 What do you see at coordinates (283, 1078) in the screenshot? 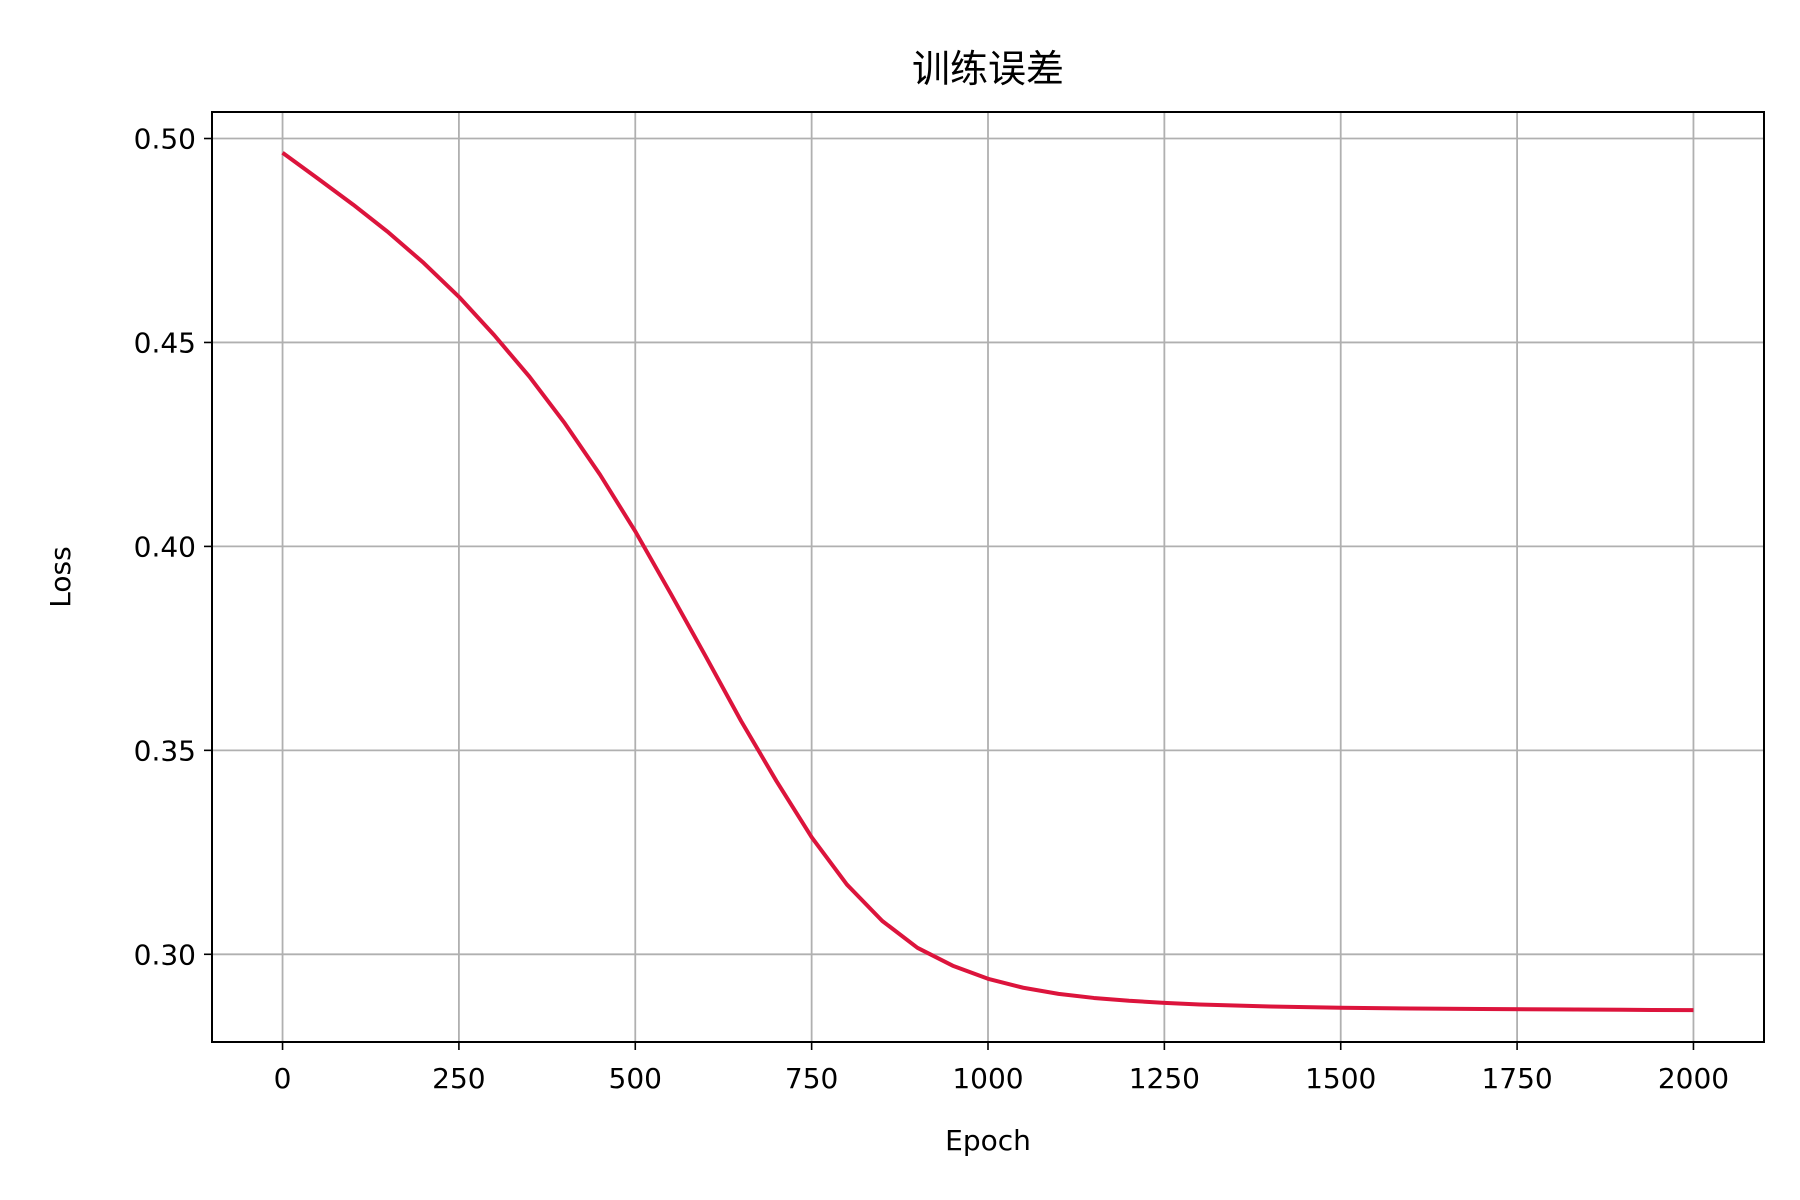
I see `x-tick-label: 0` at bounding box center [283, 1078].